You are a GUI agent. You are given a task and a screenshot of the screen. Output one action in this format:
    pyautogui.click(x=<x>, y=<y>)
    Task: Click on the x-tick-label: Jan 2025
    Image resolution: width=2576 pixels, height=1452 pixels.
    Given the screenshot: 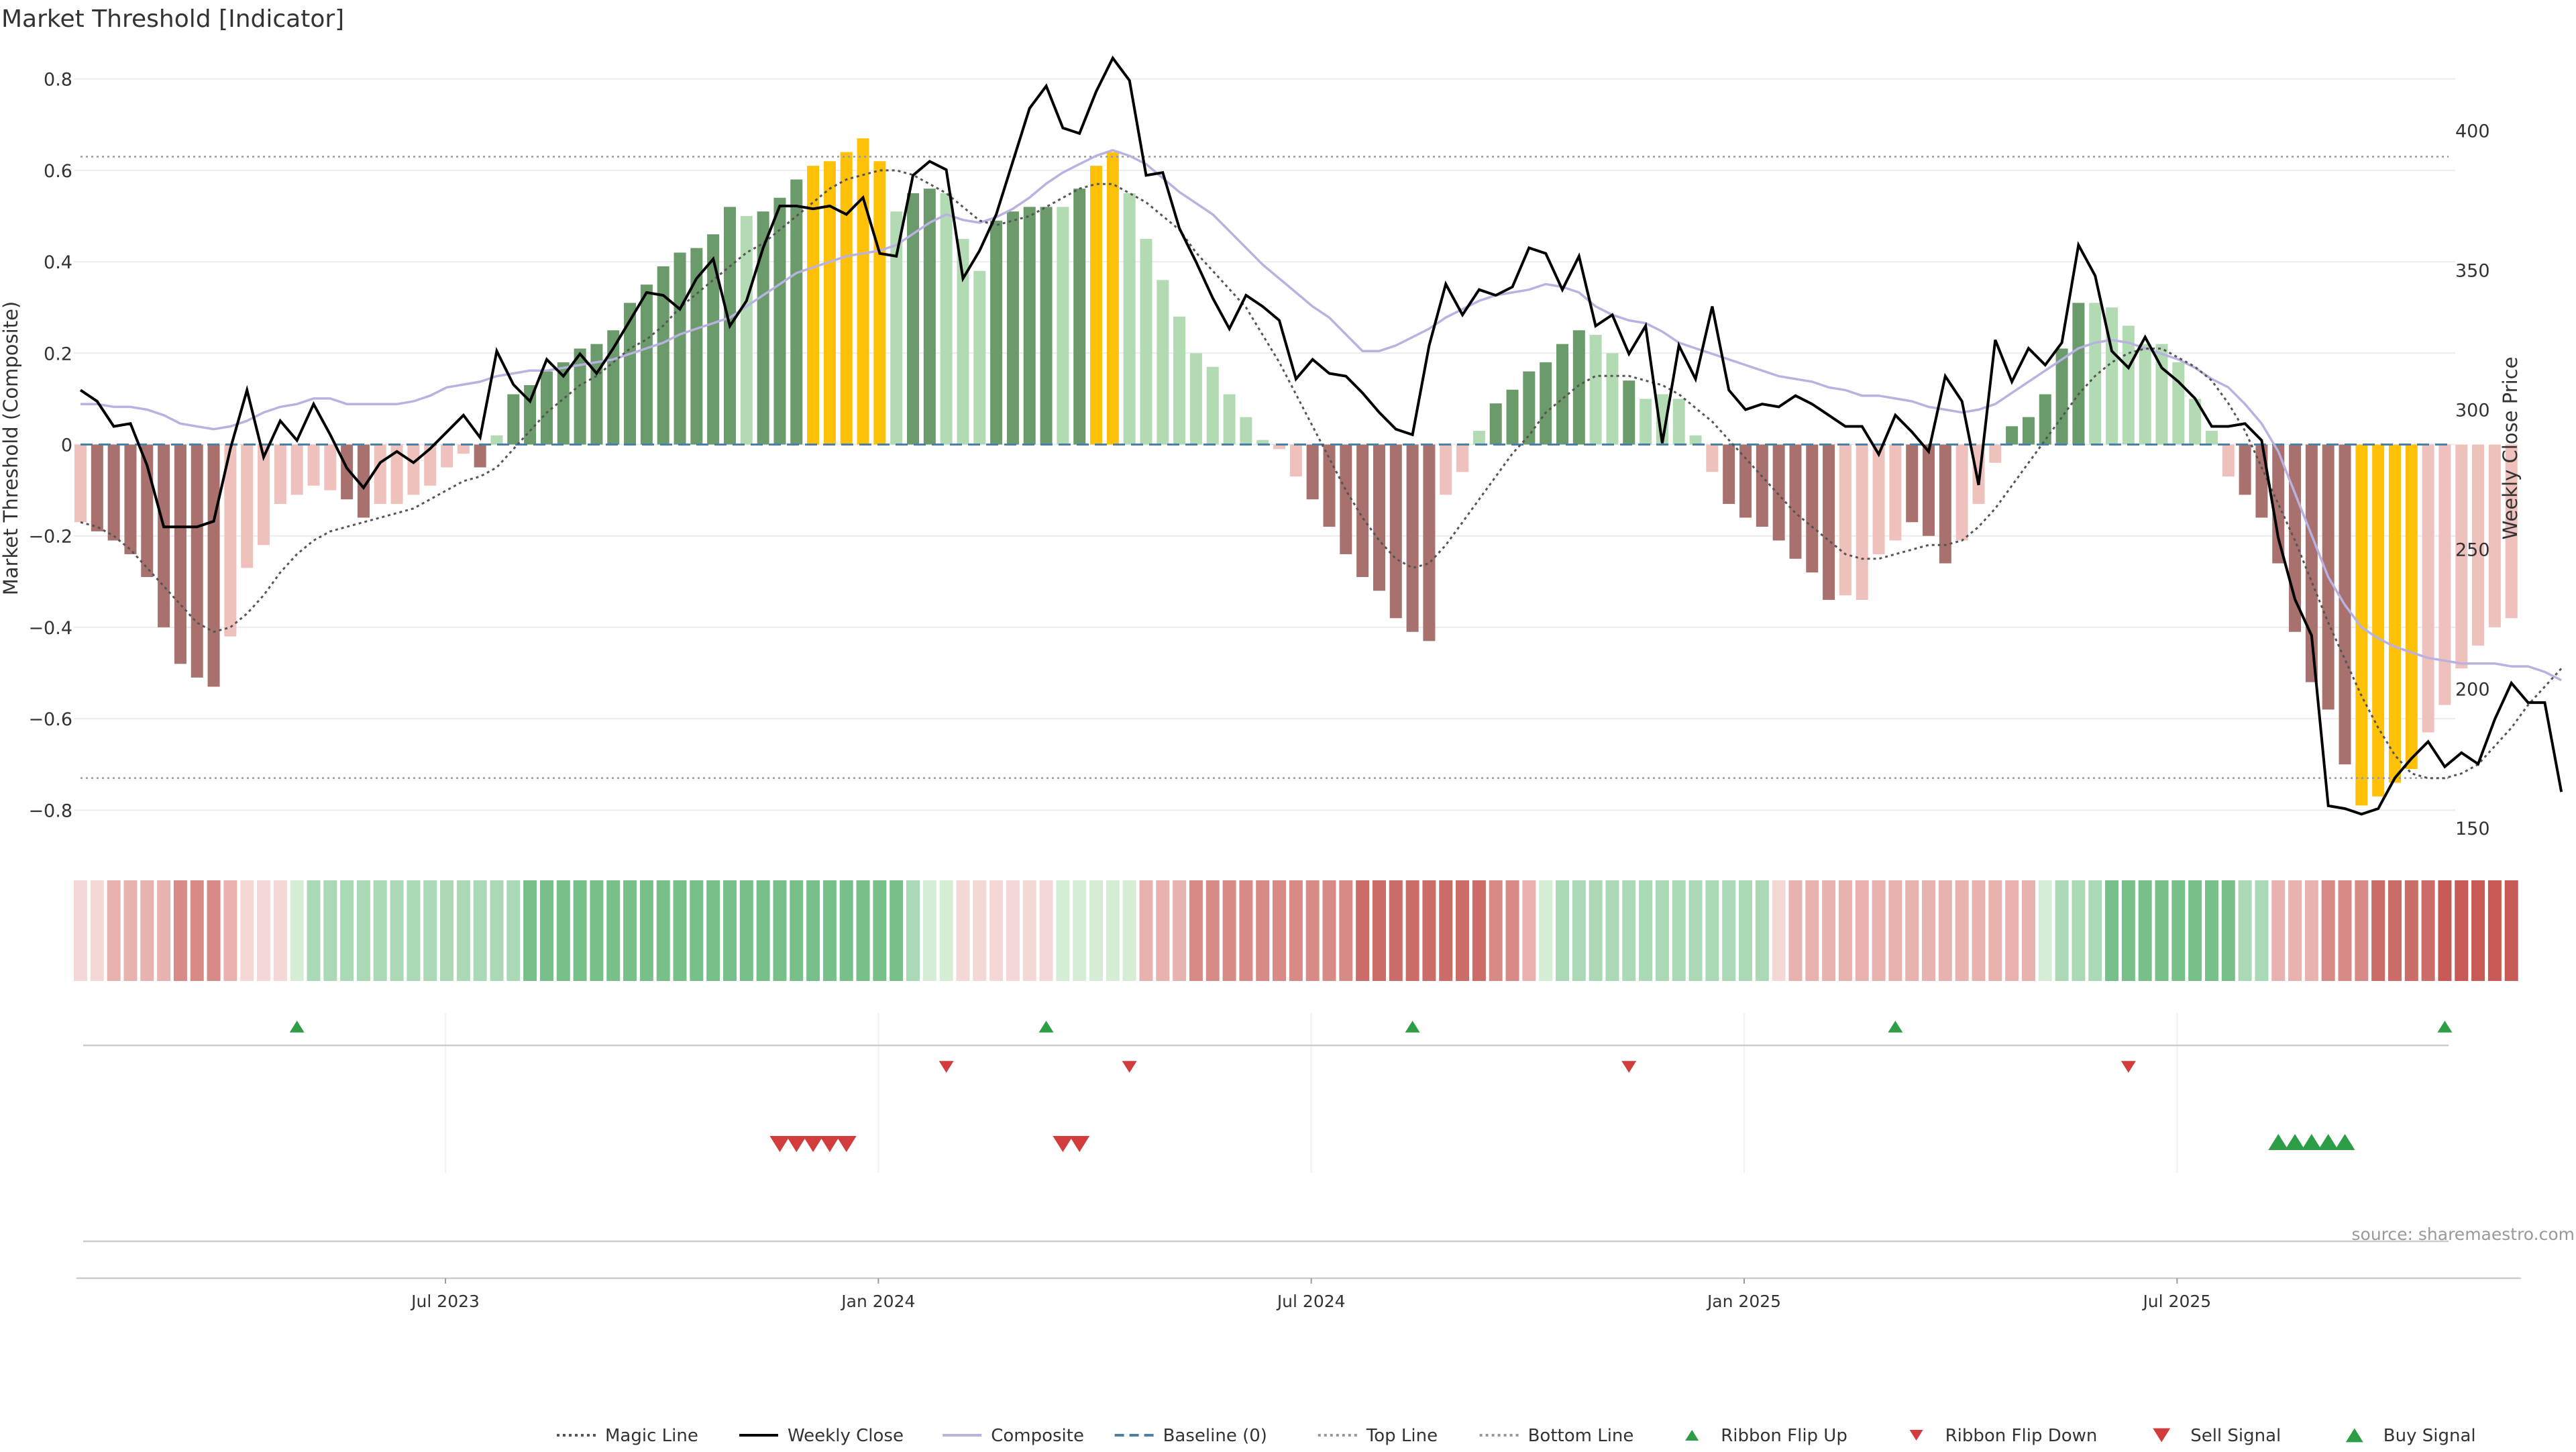 What is the action you would take?
    pyautogui.click(x=1743, y=1302)
    